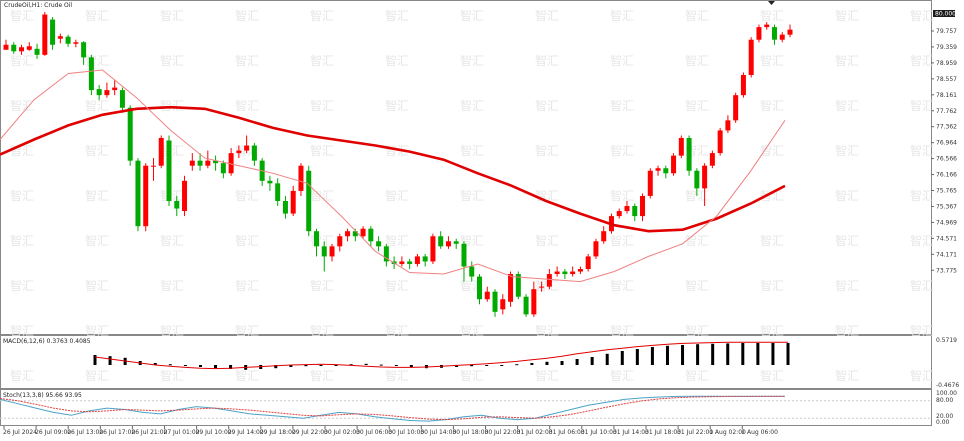  What do you see at coordinates (466, 407) in the screenshot?
I see `stochastic-panel` at bounding box center [466, 407].